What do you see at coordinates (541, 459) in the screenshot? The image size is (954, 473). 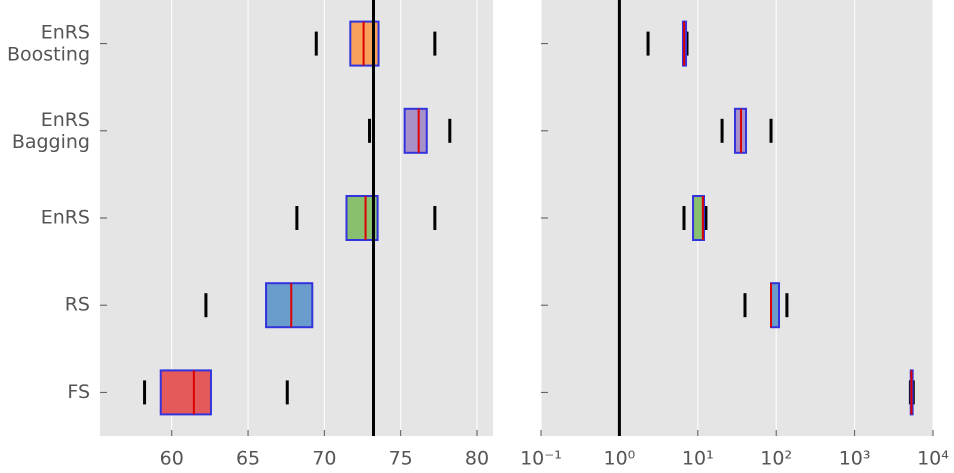 I see `x-tick-label: 10⁻¹` at bounding box center [541, 459].